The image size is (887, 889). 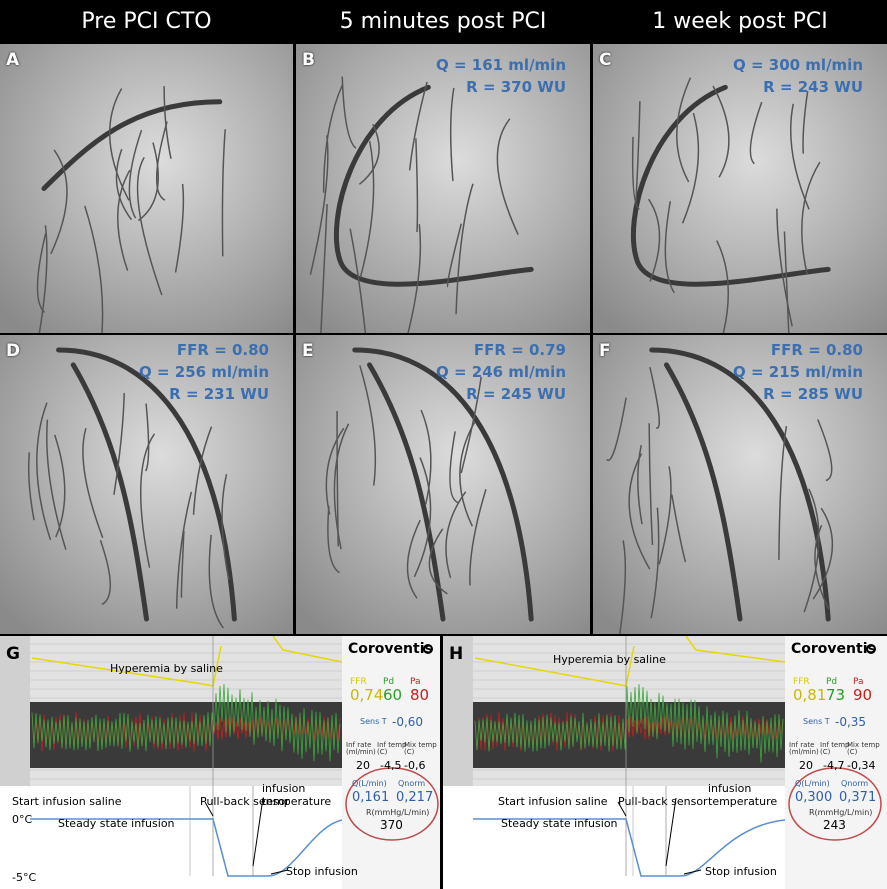 I want to click on monitor-value: Pa, so click(x=415, y=682).